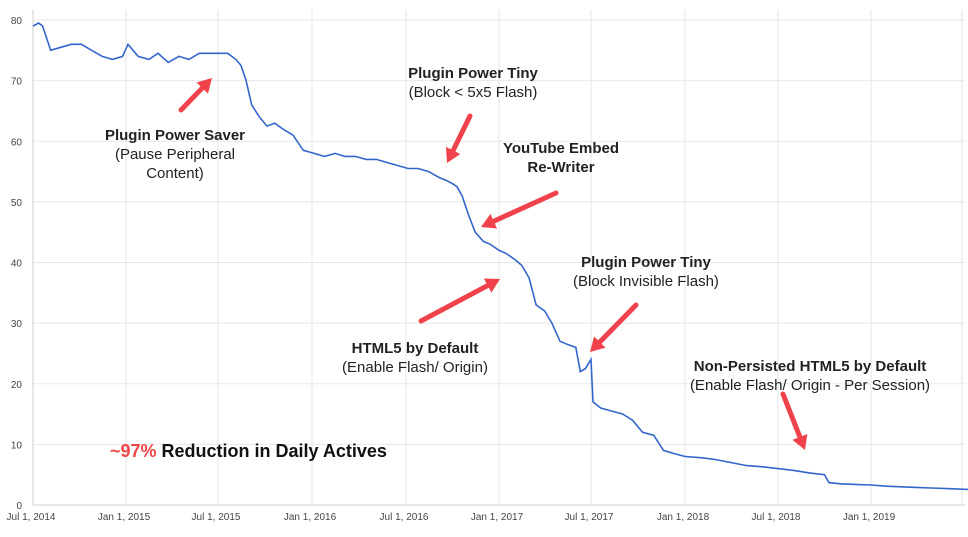  I want to click on y-tick-label: 80, so click(17, 21).